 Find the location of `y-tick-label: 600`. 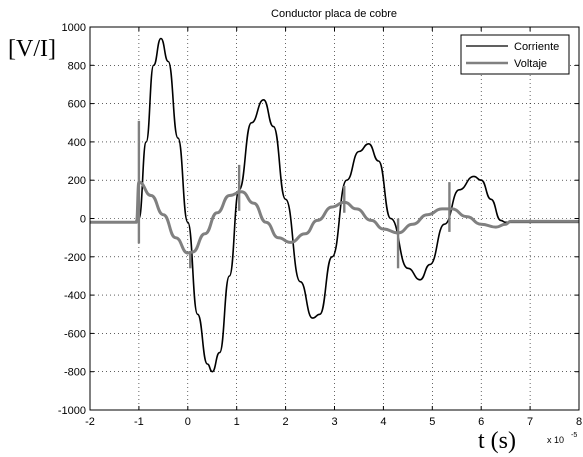

y-tick-label: 600 is located at coordinates (77, 105).